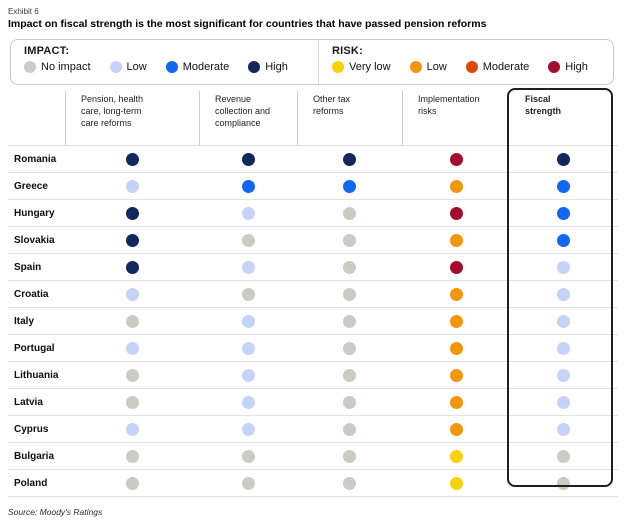 The height and width of the screenshot is (521, 624). What do you see at coordinates (466, 62) in the screenshot?
I see `legend-risk-section: RISK: Very low Low Moderate High` at bounding box center [466, 62].